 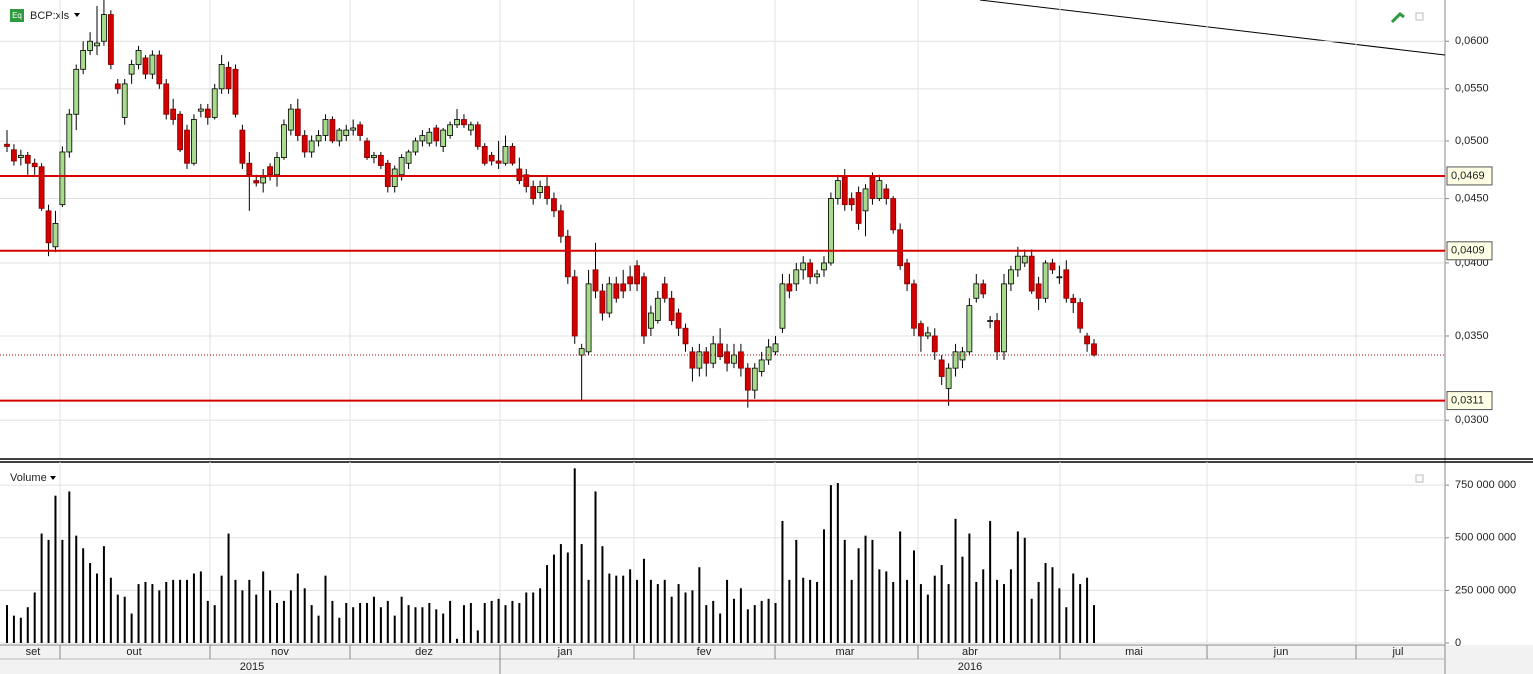 What do you see at coordinates (704, 652) in the screenshot?
I see `x-tick-label: fev` at bounding box center [704, 652].